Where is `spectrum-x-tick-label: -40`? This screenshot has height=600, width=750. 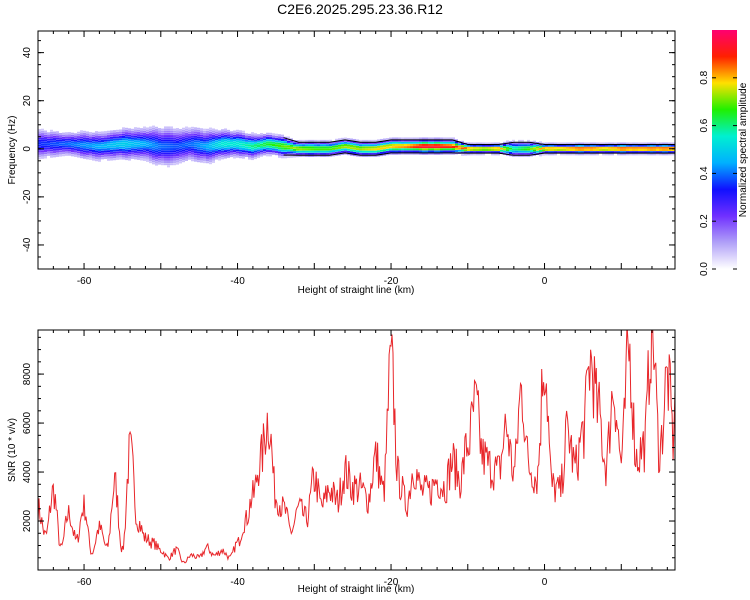
spectrum-x-tick-label: -40 is located at coordinates (237, 281).